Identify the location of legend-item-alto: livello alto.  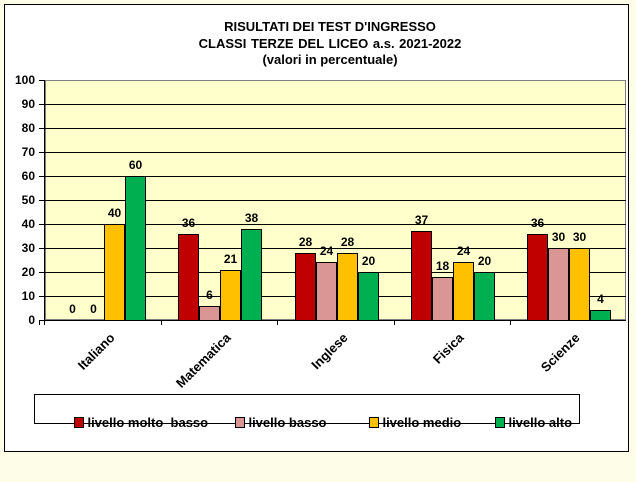
(526, 423).